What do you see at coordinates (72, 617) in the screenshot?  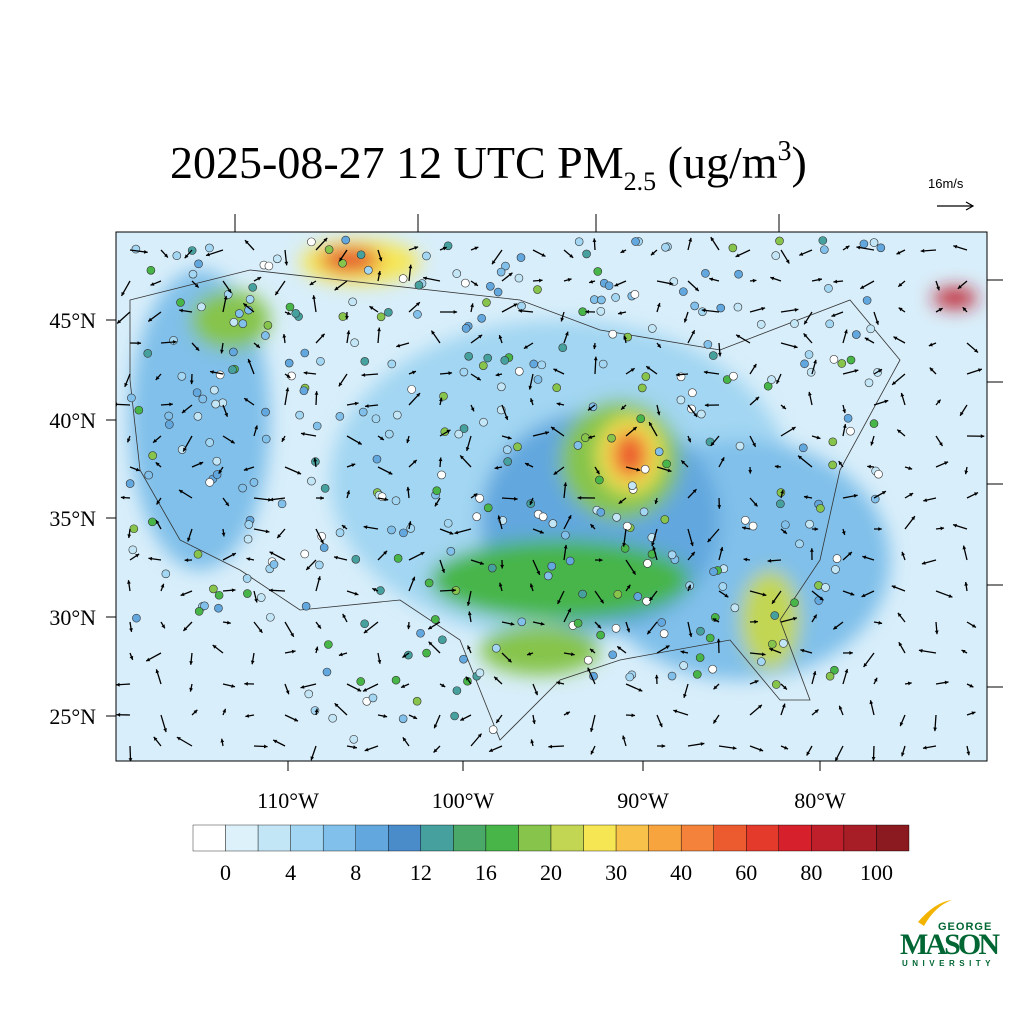 I see `lat-label: 30°N` at bounding box center [72, 617].